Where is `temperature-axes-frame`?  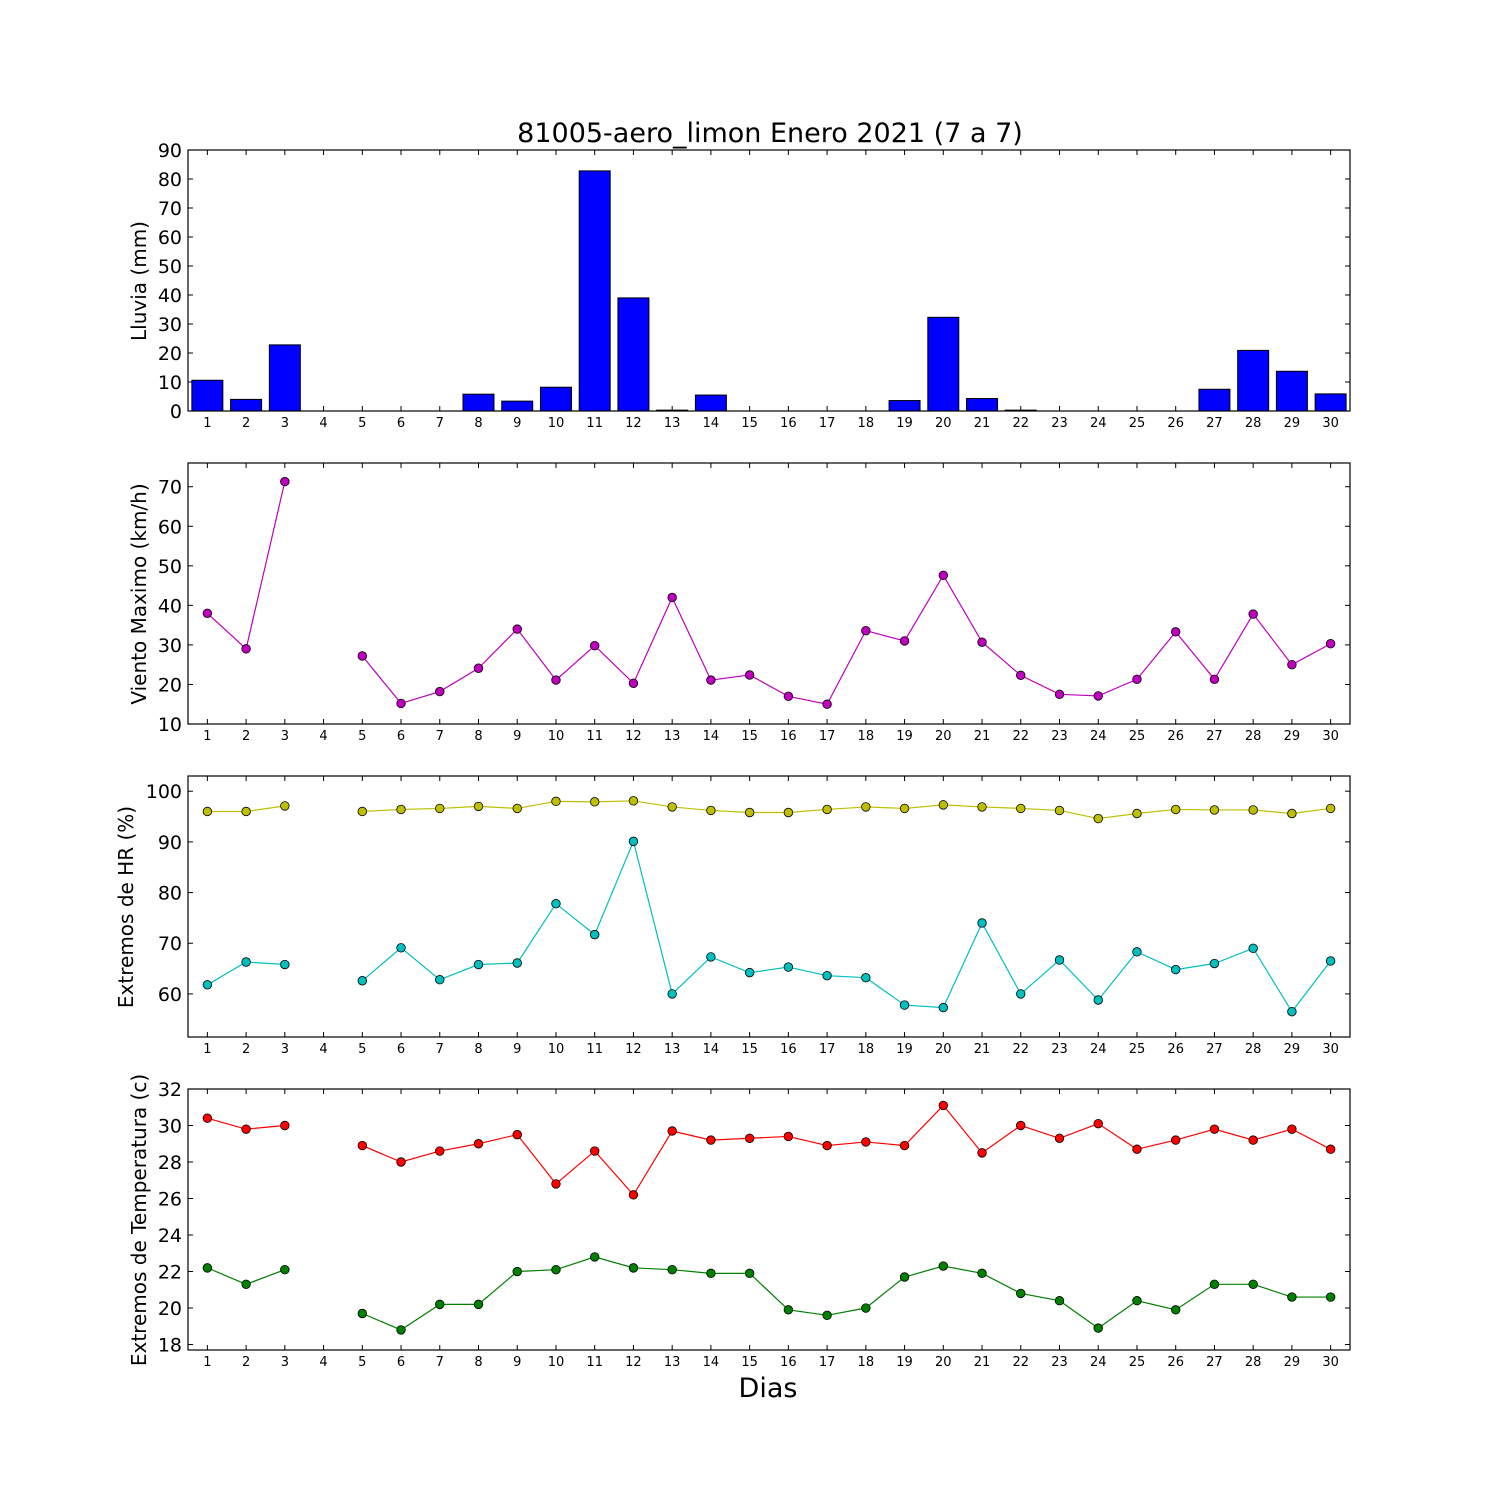 temperature-axes-frame is located at coordinates (769, 1219).